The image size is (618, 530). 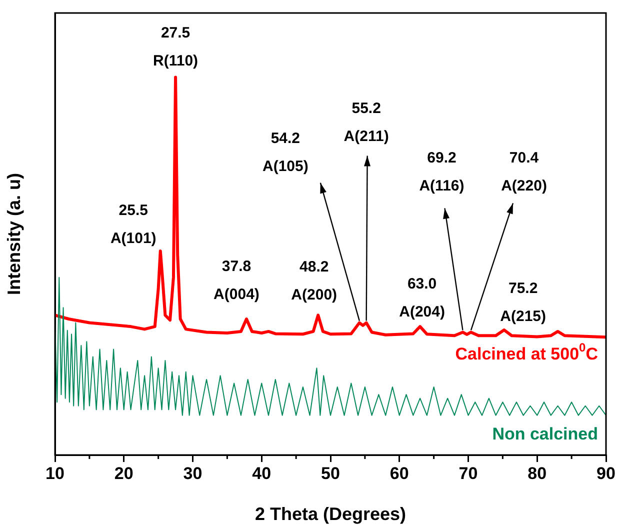 What do you see at coordinates (441, 171) in the screenshot?
I see `annotation: 69.2 A(116)` at bounding box center [441, 171].